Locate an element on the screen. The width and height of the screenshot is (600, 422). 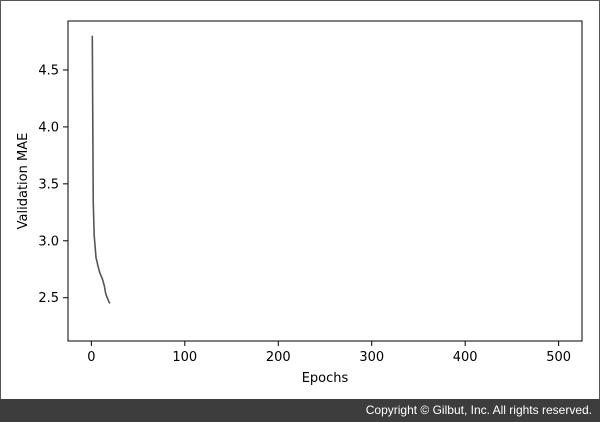
x-tick-label: 100 is located at coordinates (184, 357).